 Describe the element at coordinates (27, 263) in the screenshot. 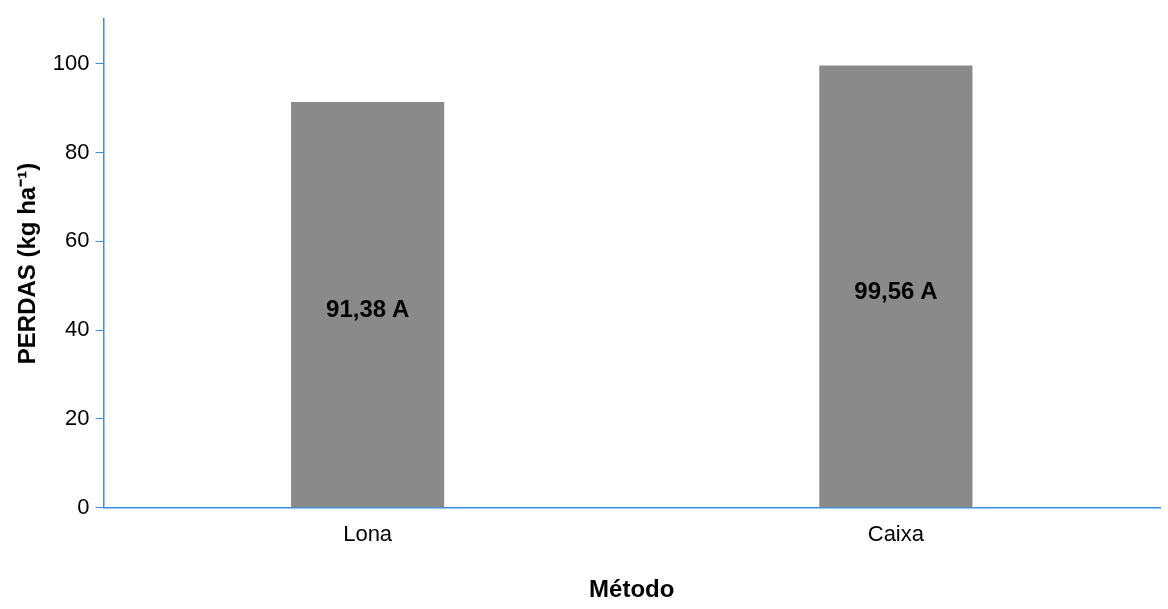

I see `y-axis-title: PERDAS (kg ha⁻¹)` at that location.